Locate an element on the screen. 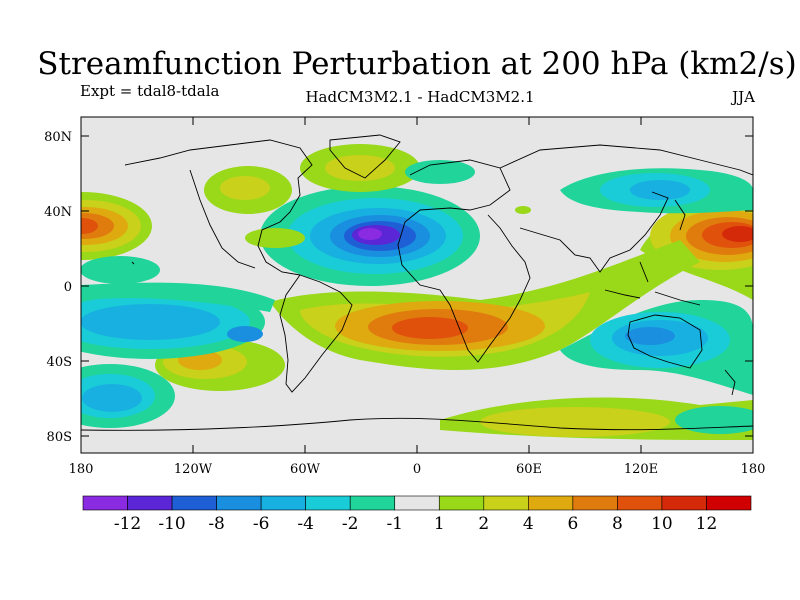 This screenshot has height=600, width=800. y-tick-label: 40N is located at coordinates (58, 212).